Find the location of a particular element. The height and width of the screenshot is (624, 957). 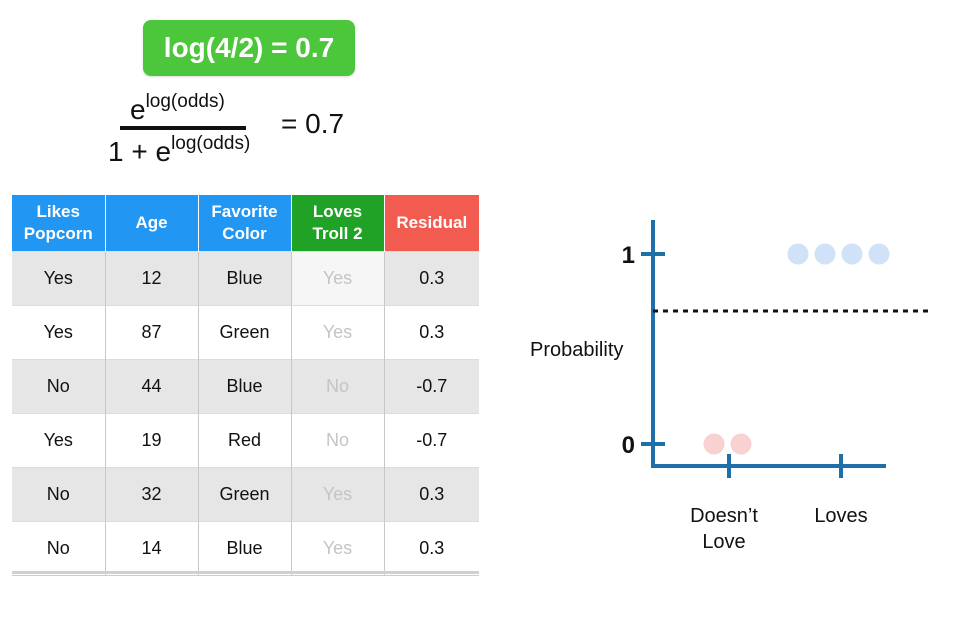

y-tick-label: 0 is located at coordinates (628, 445).